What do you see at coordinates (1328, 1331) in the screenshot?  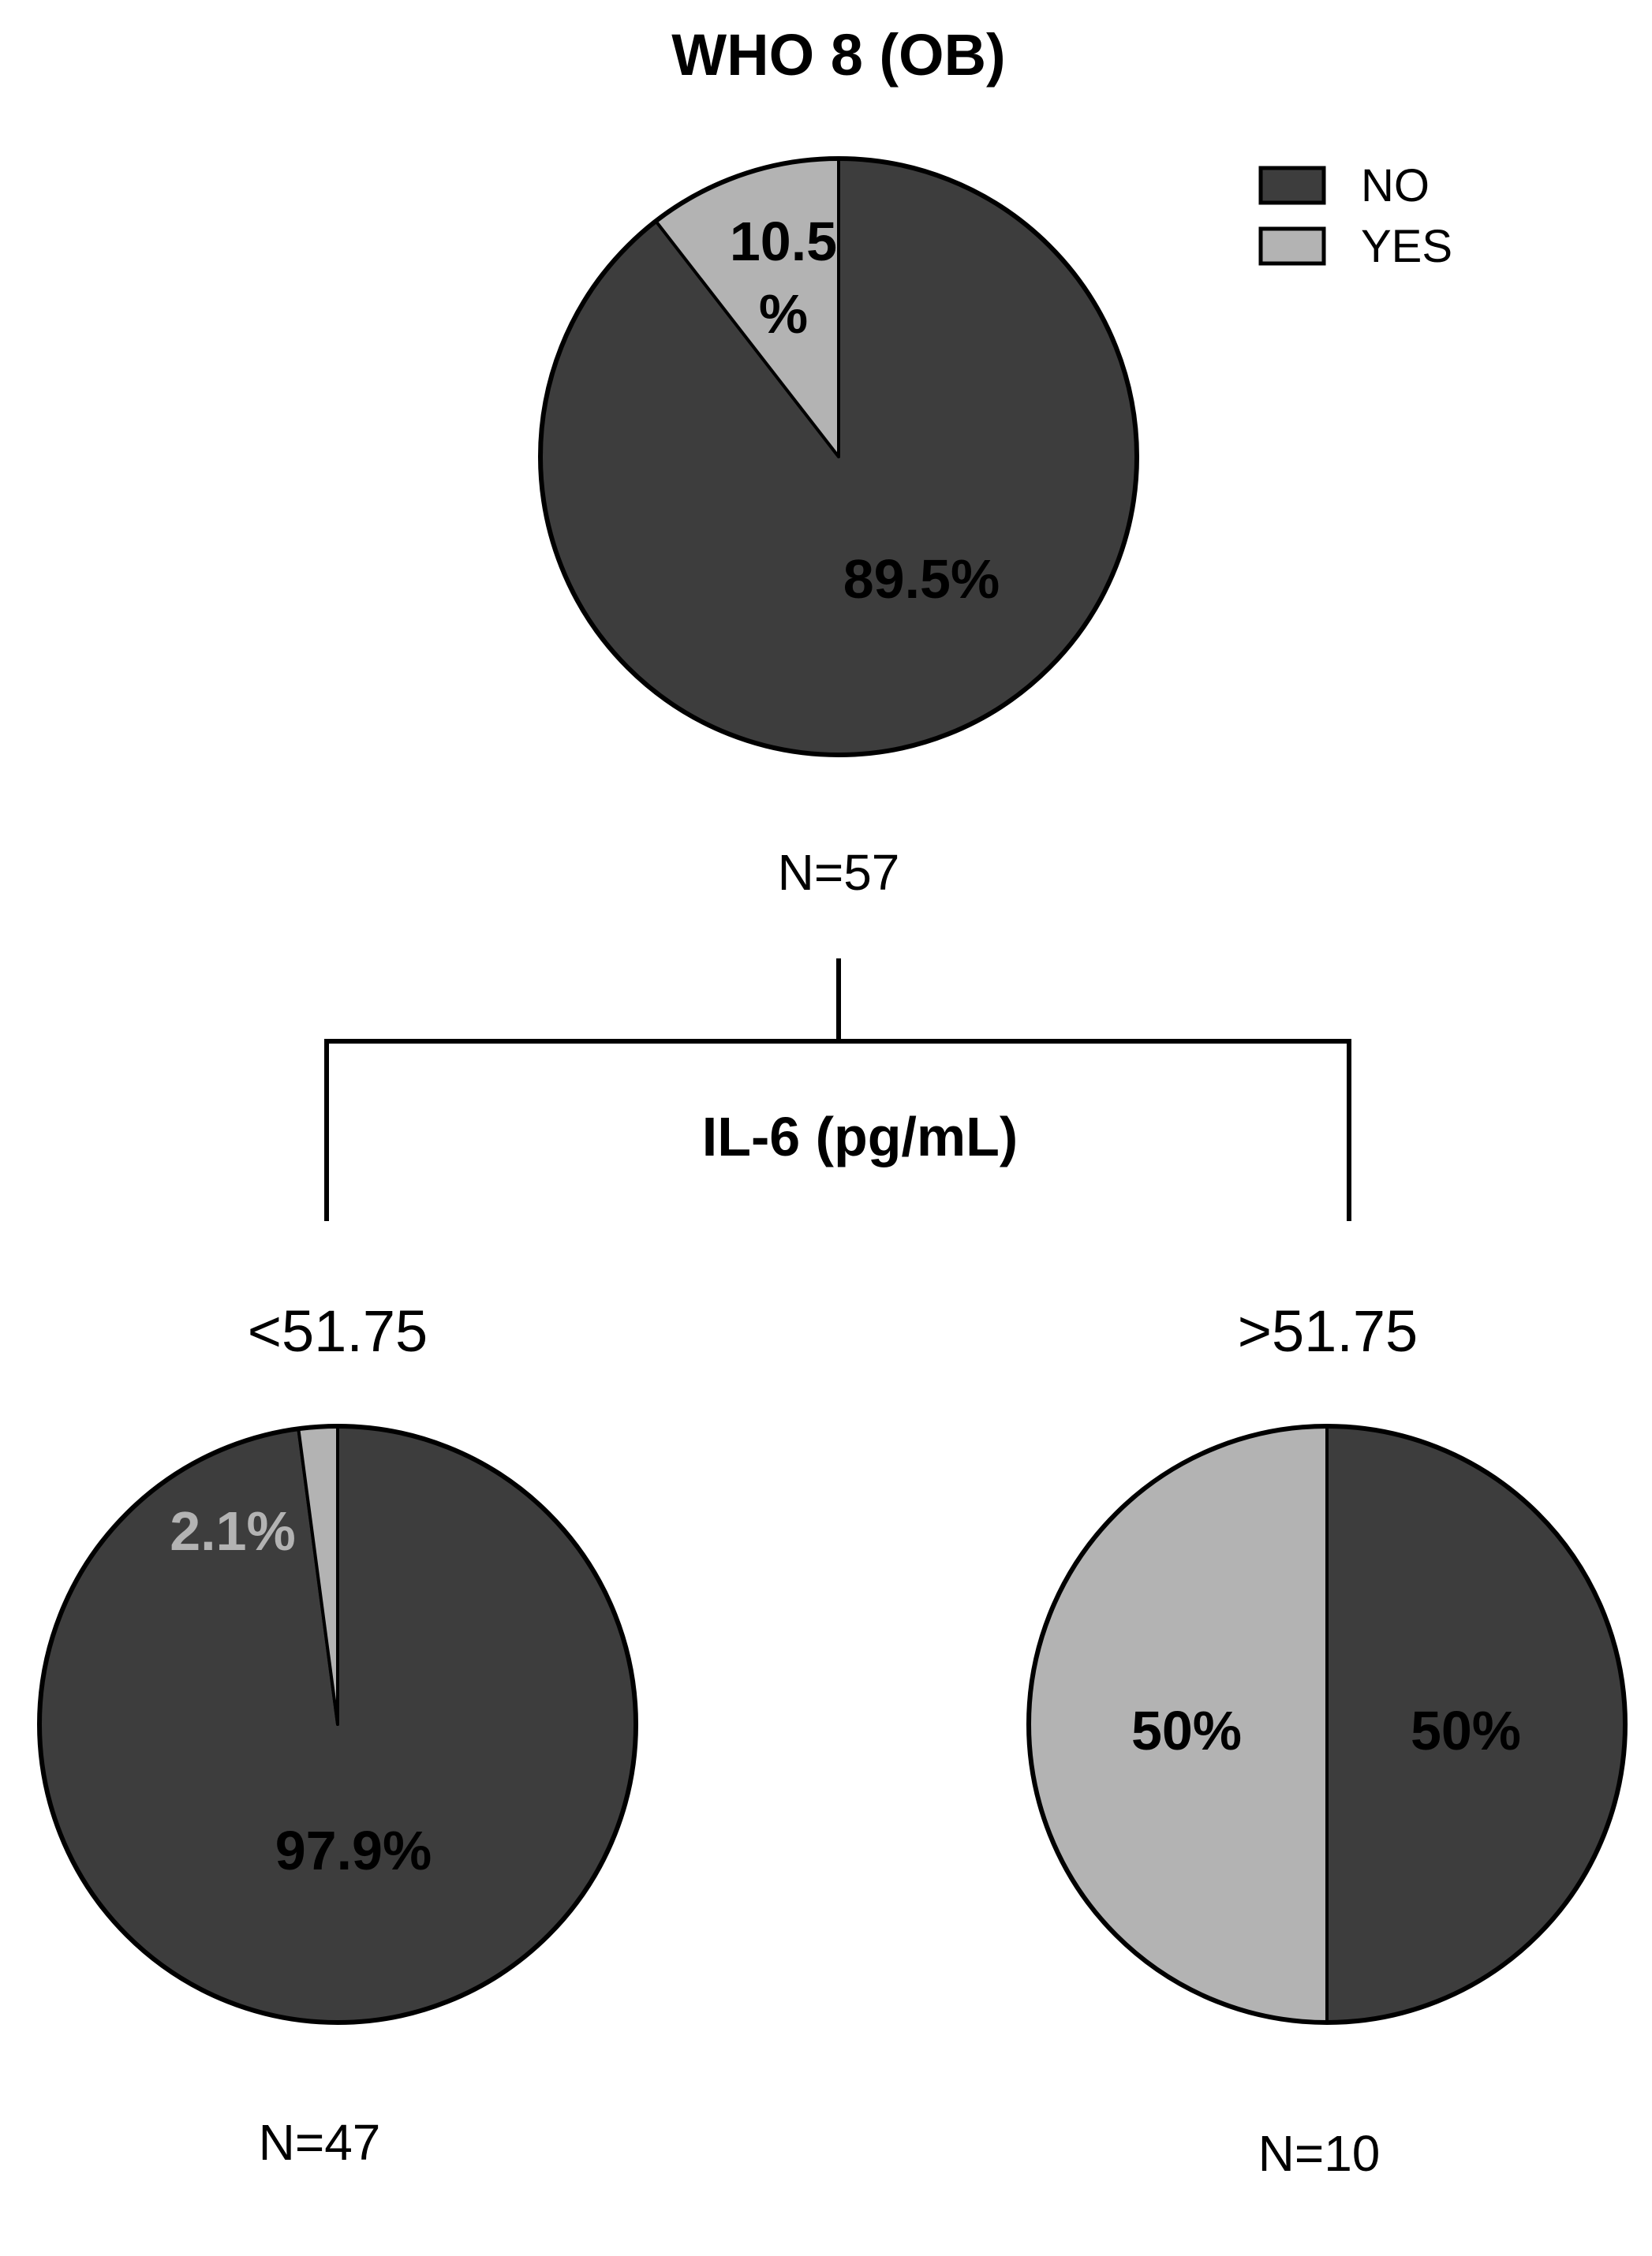 I see `branch-label-above: >51.75` at bounding box center [1328, 1331].